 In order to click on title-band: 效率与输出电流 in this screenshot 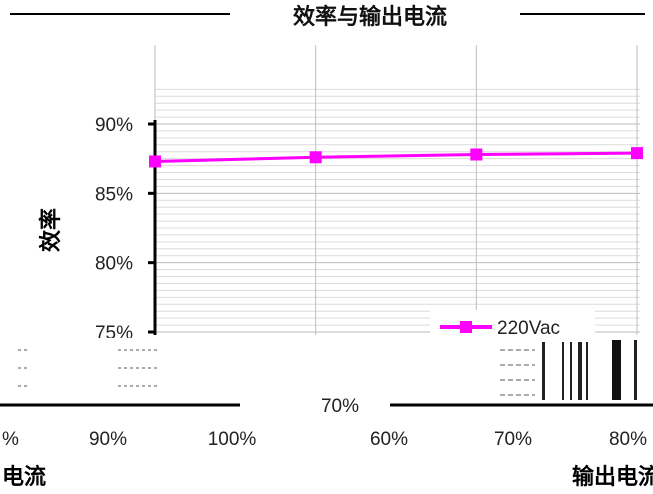, I will do `click(327, 16)`.